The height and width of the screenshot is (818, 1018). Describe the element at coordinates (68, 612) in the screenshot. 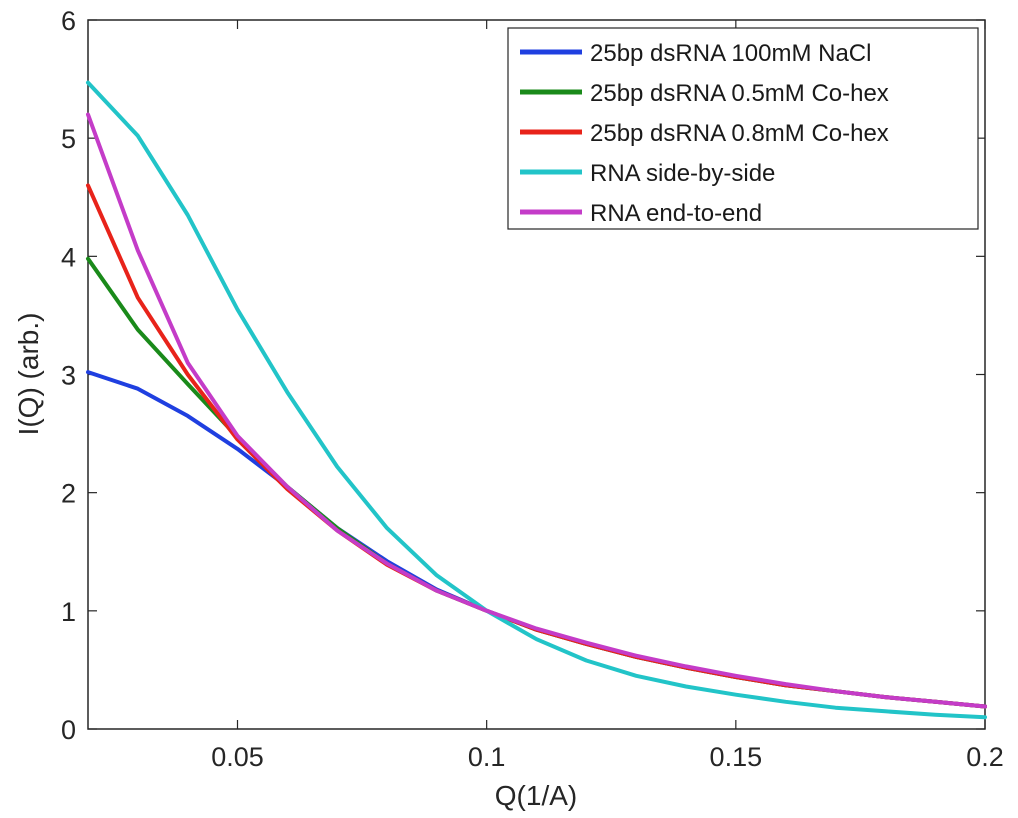

I see `y-tick-label: 1` at that location.